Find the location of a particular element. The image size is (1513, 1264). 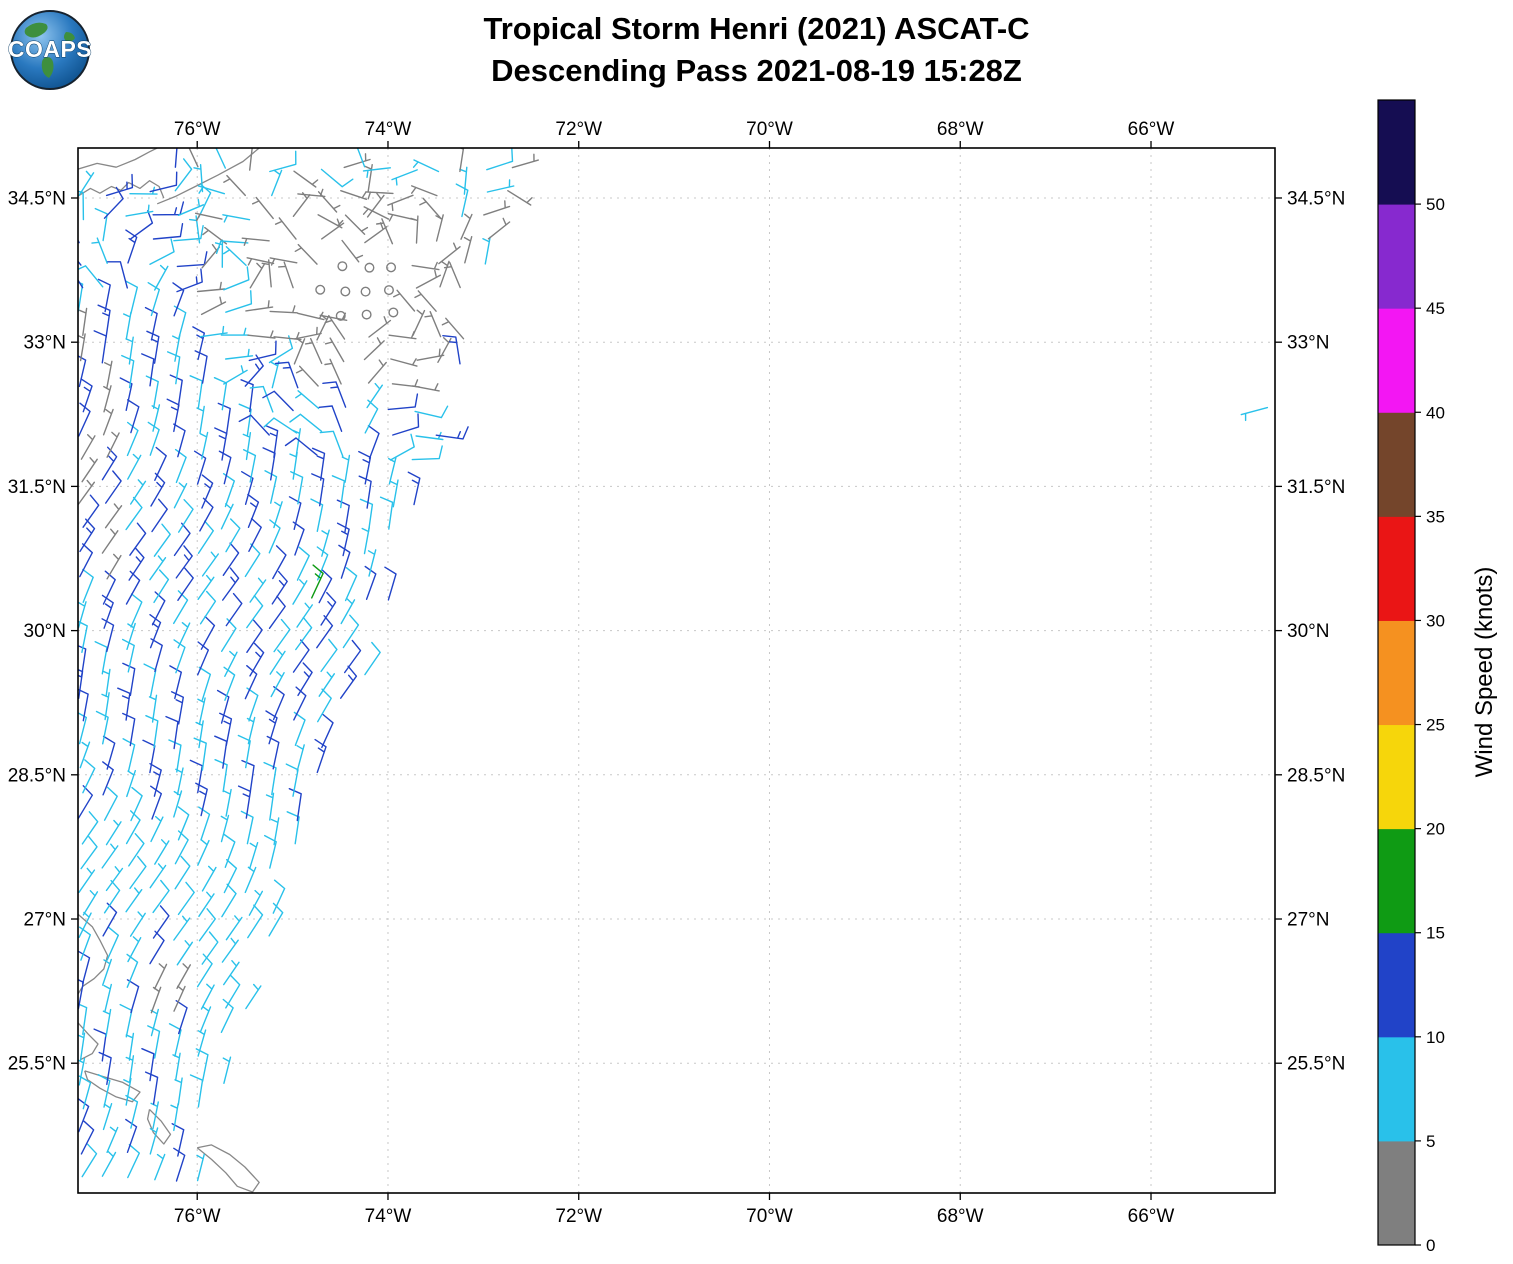

colorbar-tick-label: 20 is located at coordinates (1435, 829).